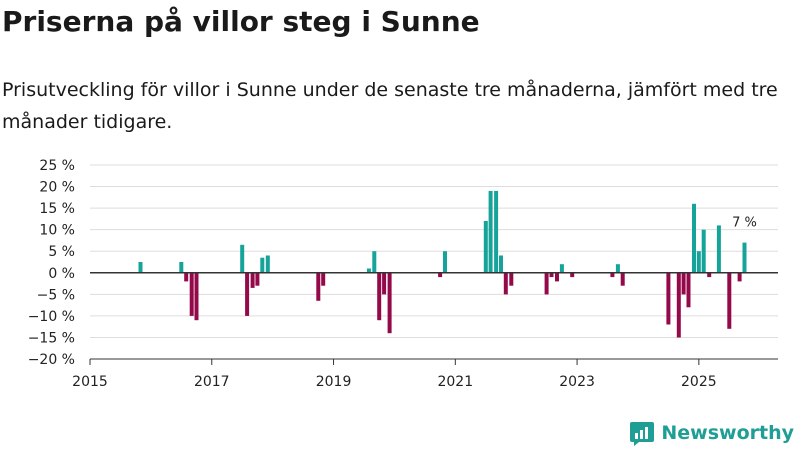 The height and width of the screenshot is (450, 800). What do you see at coordinates (455, 382) in the screenshot?
I see `x-tick-label: 2021` at bounding box center [455, 382].